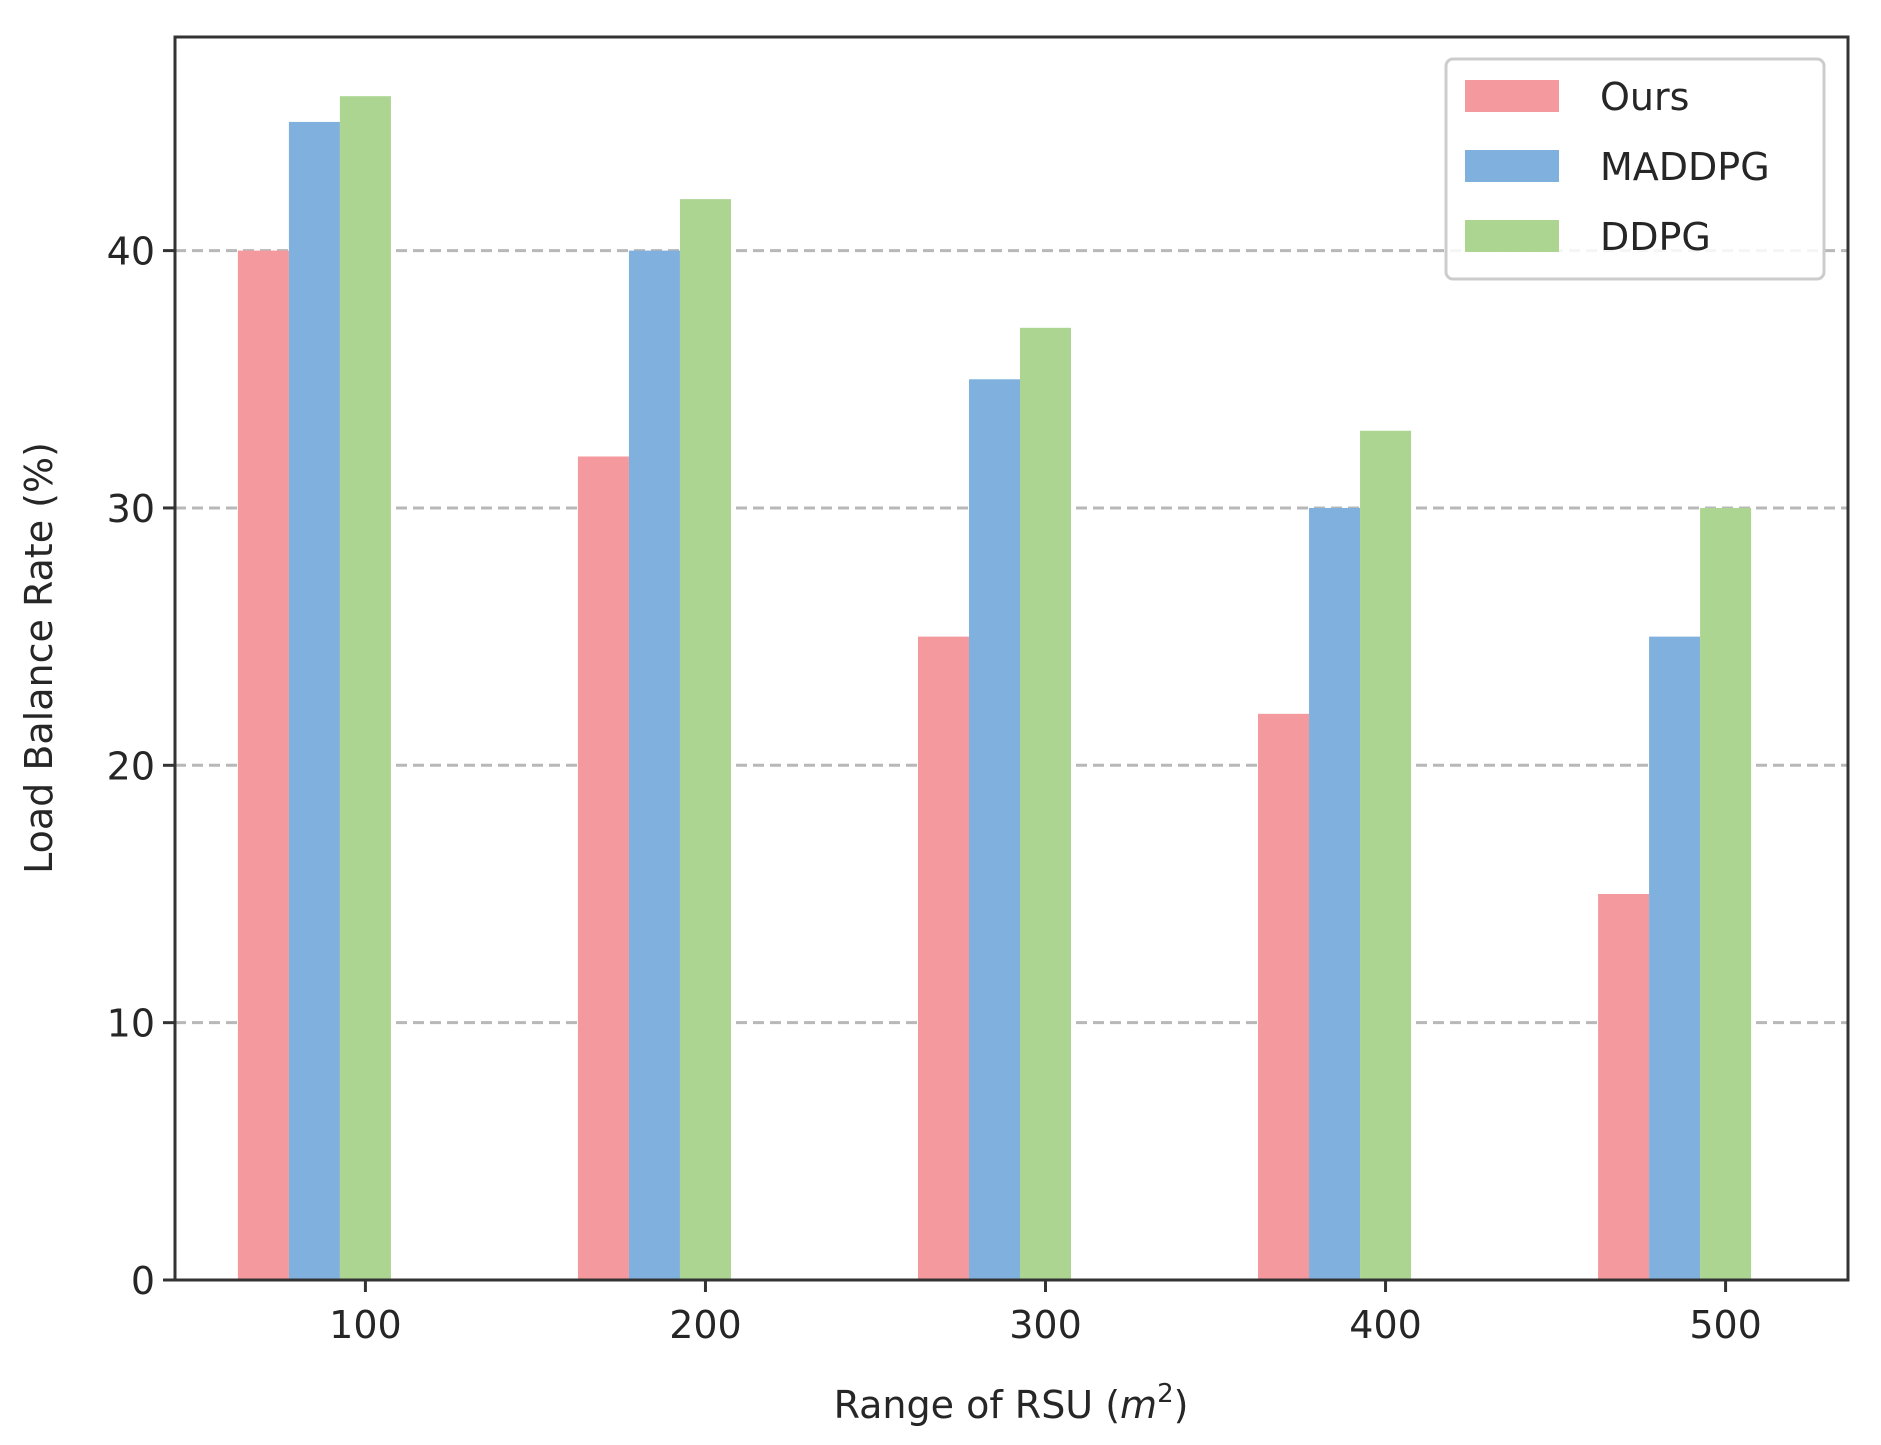 Image resolution: width=1881 pixels, height=1445 pixels. I want to click on y-axis-label: Load Balance Rate (%), so click(39, 658).